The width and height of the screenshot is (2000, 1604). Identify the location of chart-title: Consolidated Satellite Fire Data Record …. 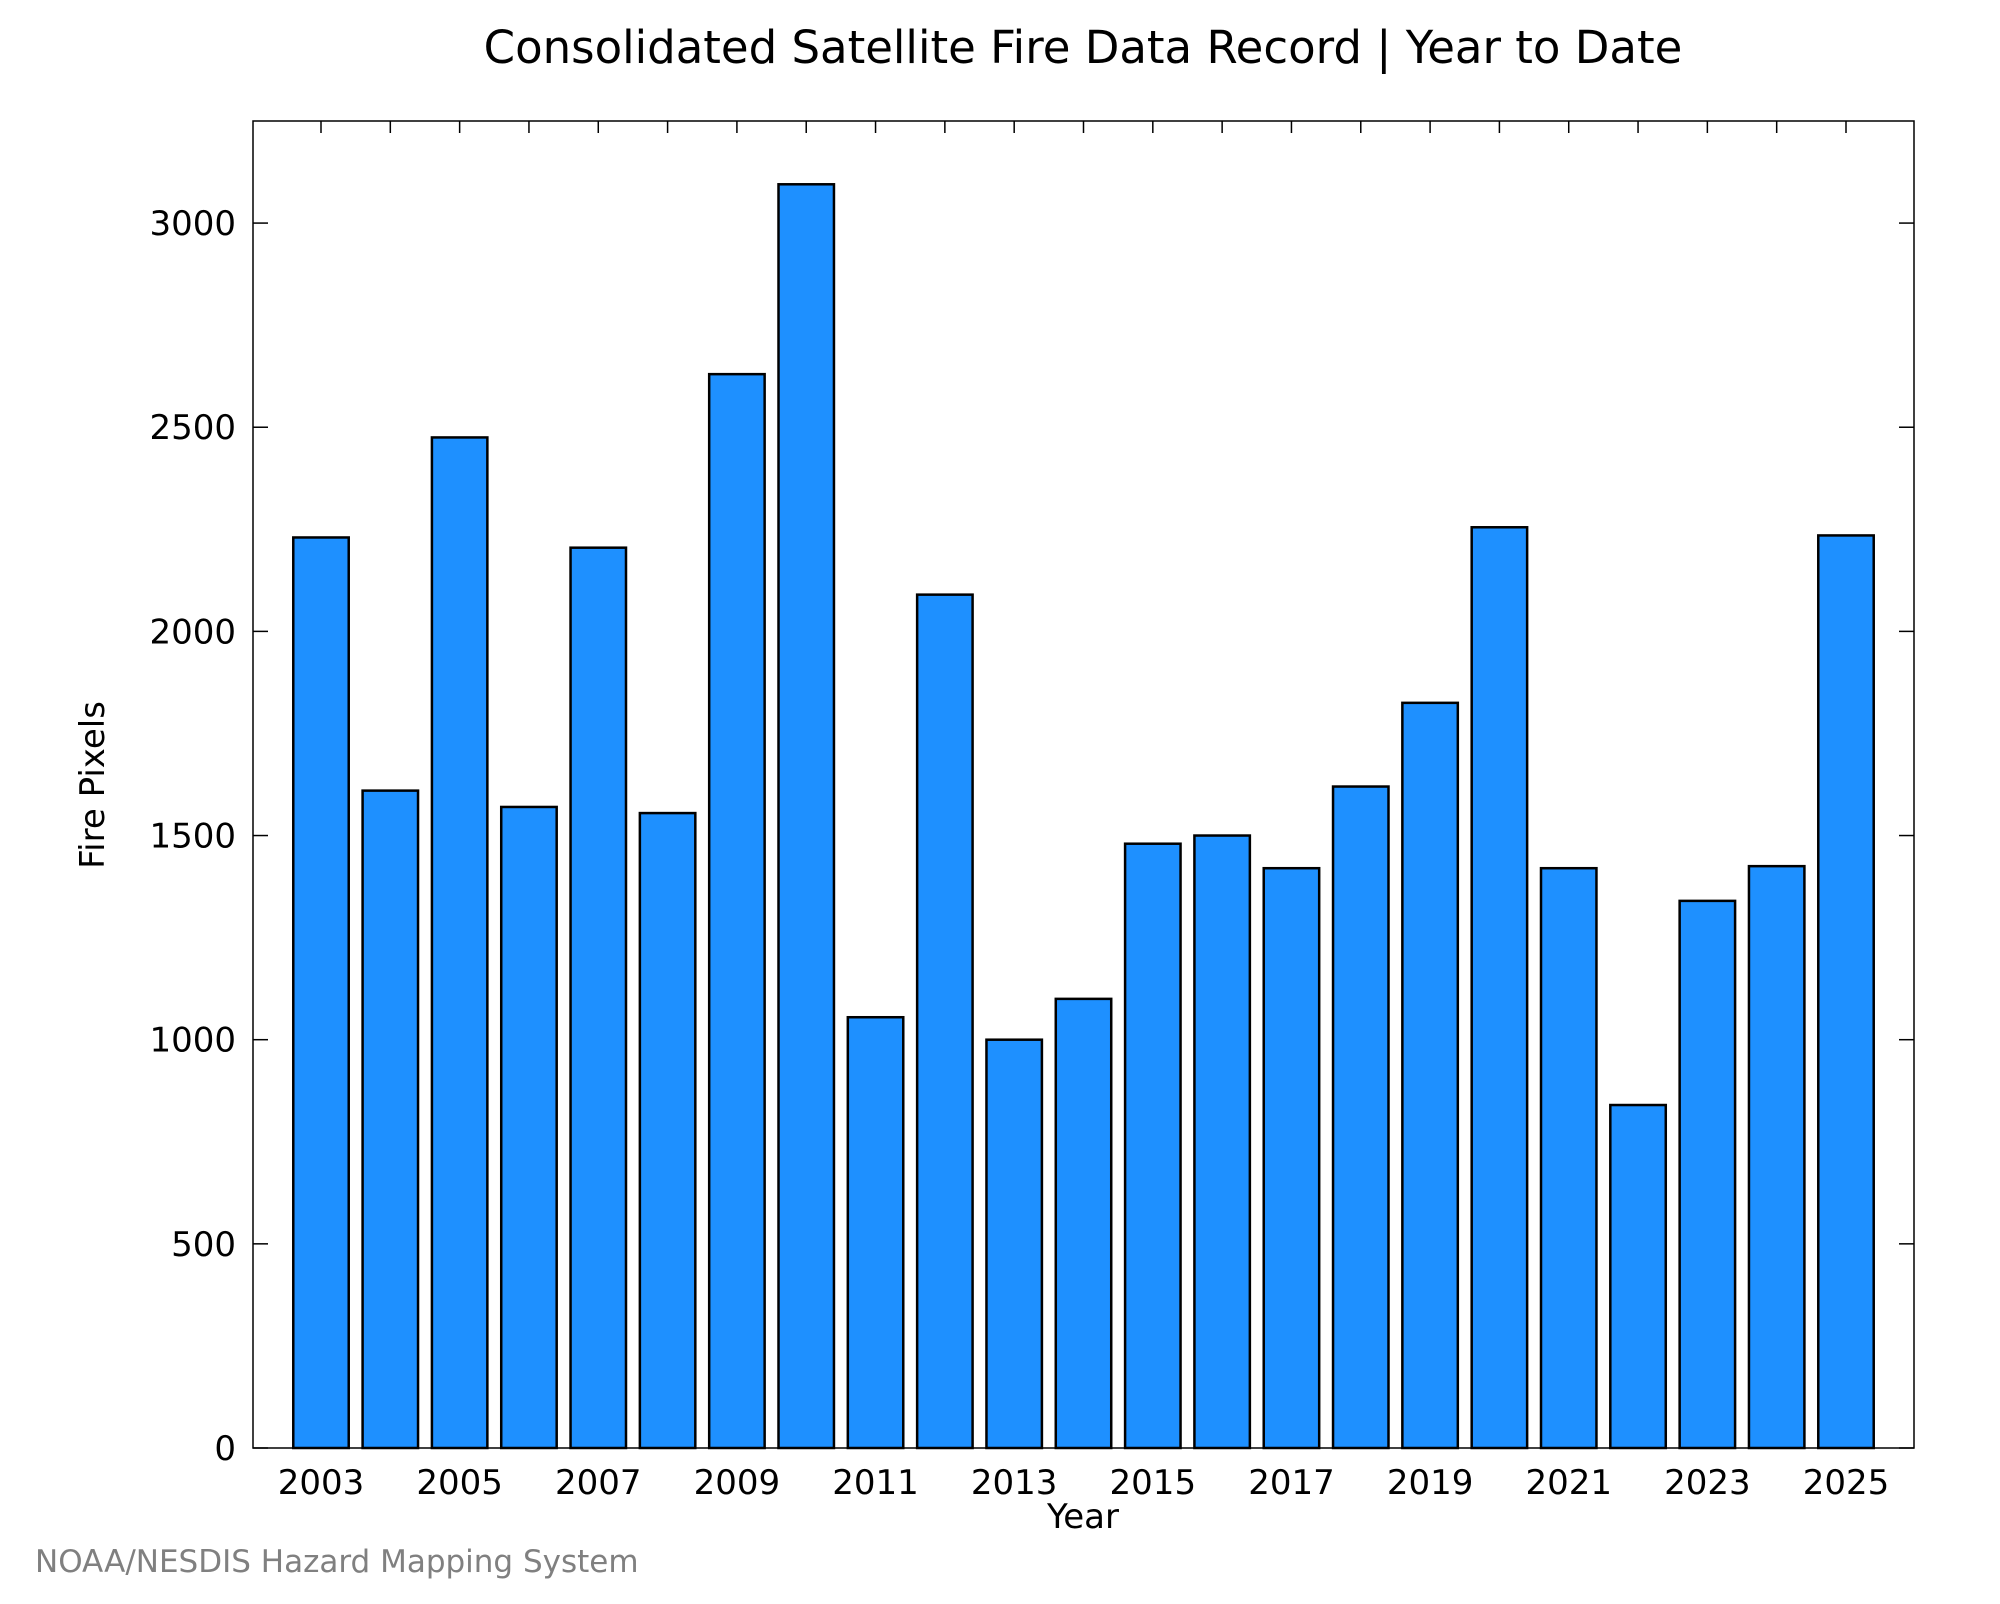
(1083, 47).